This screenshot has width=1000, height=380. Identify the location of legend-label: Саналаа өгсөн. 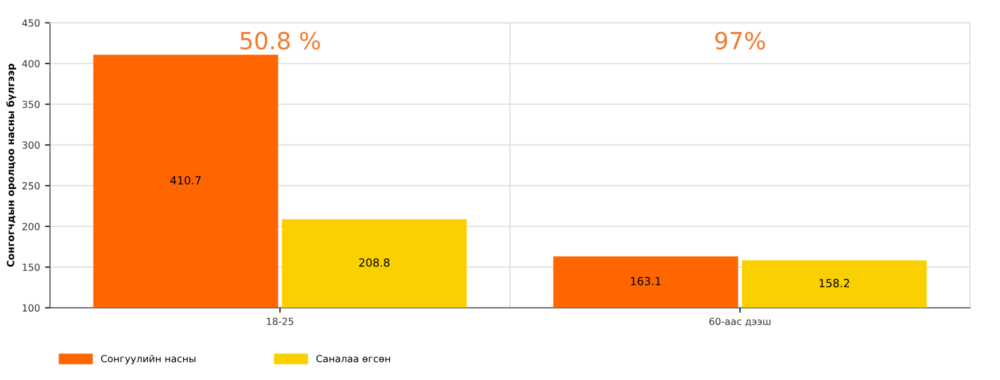
(353, 358).